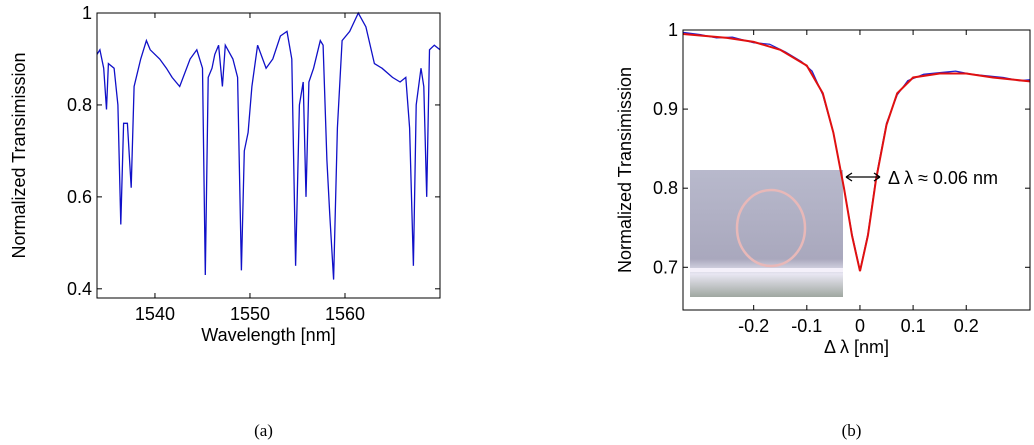  Describe the element at coordinates (943, 178) in the screenshot. I see `annotation: Δ λ ≈ 0.06 nm` at that location.